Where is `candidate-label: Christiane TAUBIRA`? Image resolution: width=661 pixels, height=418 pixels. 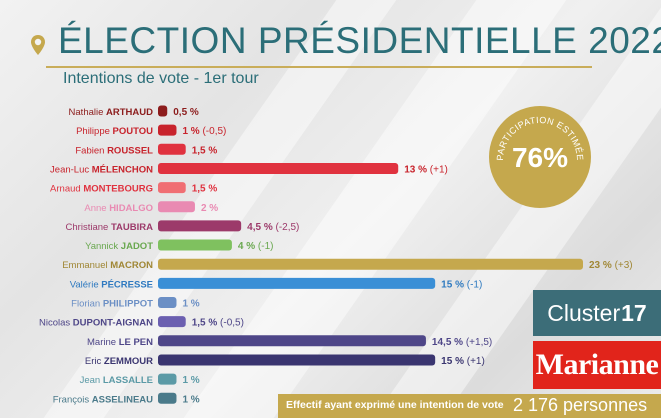 candidate-label: Christiane TAUBIRA is located at coordinates (110, 227).